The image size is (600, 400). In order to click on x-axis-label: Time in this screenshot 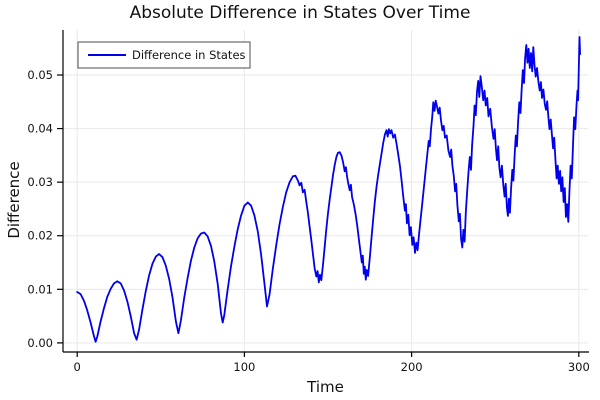, I will do `click(325, 387)`.